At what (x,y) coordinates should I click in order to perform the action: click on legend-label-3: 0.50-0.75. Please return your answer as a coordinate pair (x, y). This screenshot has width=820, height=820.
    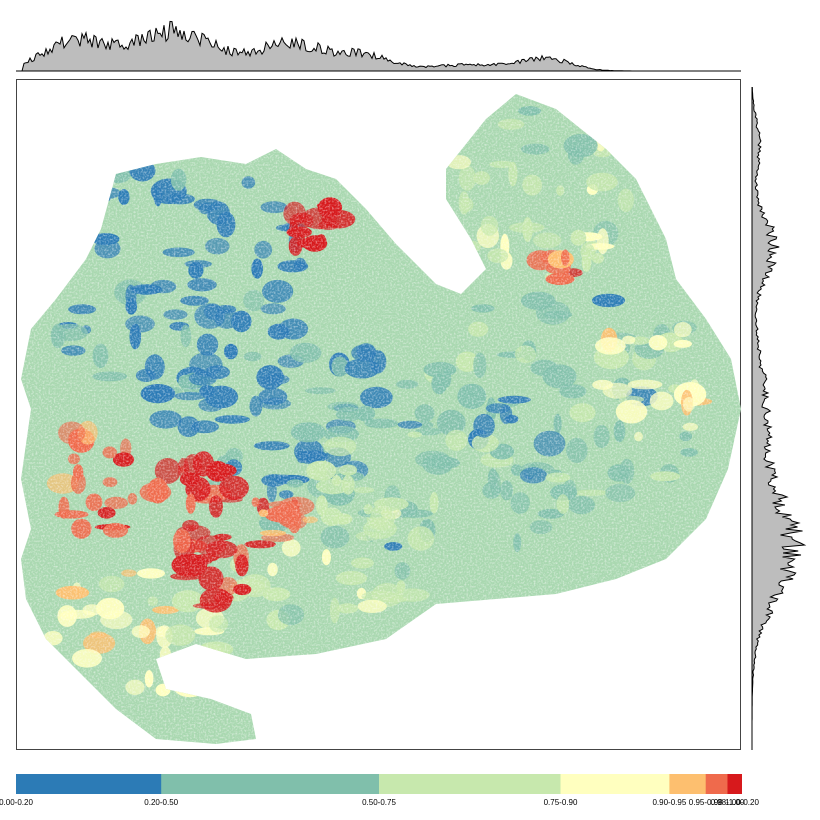
    Looking at the image, I should click on (379, 802).